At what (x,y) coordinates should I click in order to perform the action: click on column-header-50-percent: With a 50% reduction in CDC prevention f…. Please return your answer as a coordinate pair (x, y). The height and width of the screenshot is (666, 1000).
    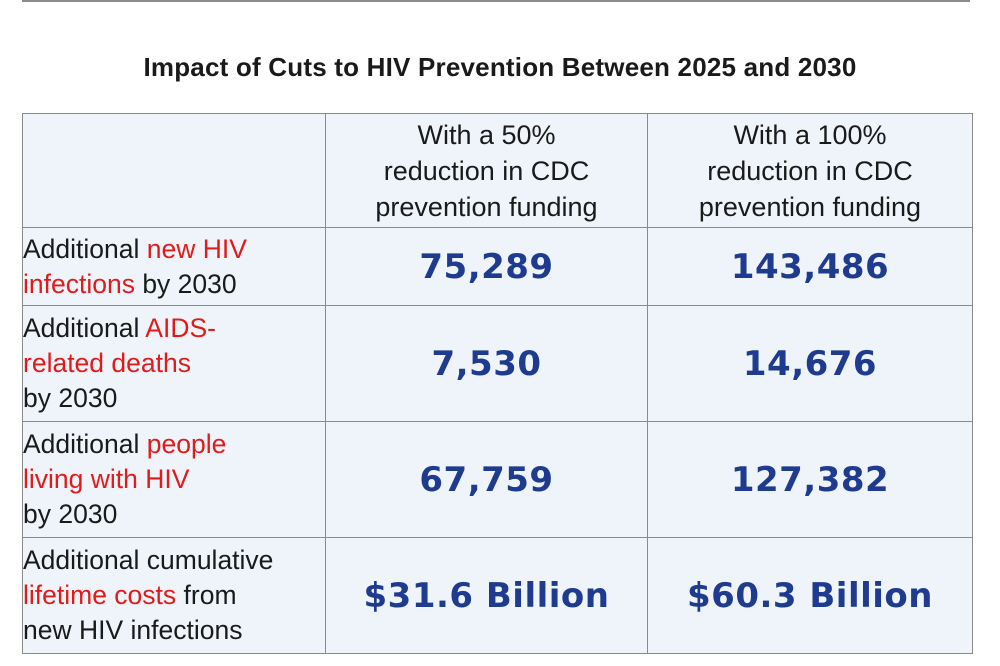
    Looking at the image, I should click on (486, 170).